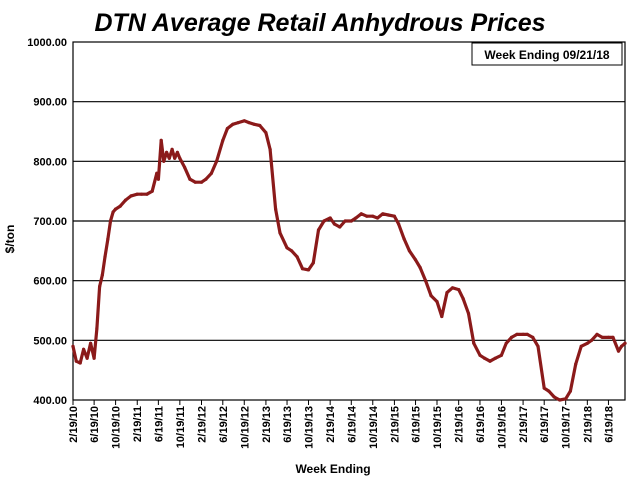 The height and width of the screenshot is (480, 640). I want to click on badge-text: Week Ending 09/21/18, so click(546, 55).